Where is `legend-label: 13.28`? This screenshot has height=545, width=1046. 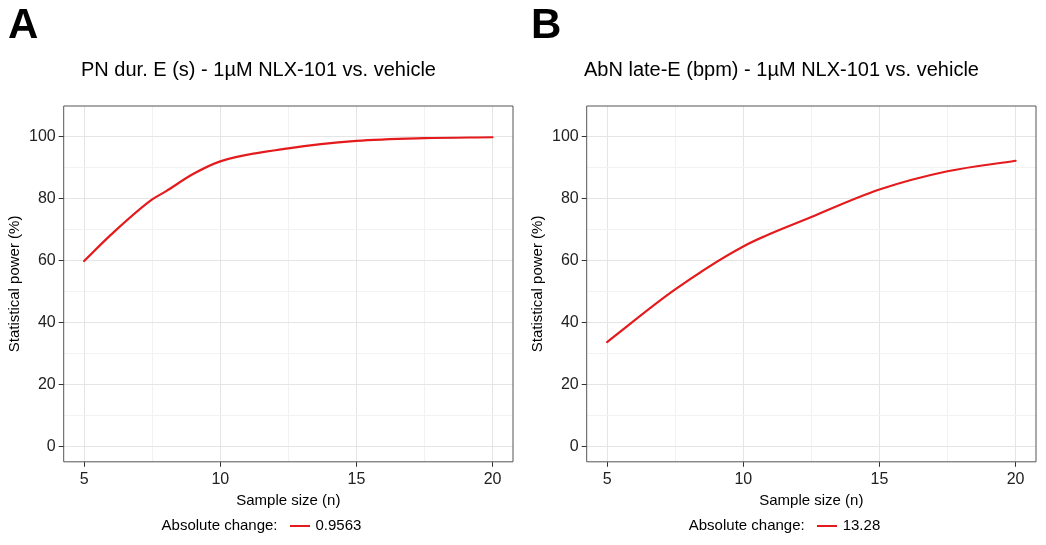
legend-label: 13.28 is located at coordinates (861, 524).